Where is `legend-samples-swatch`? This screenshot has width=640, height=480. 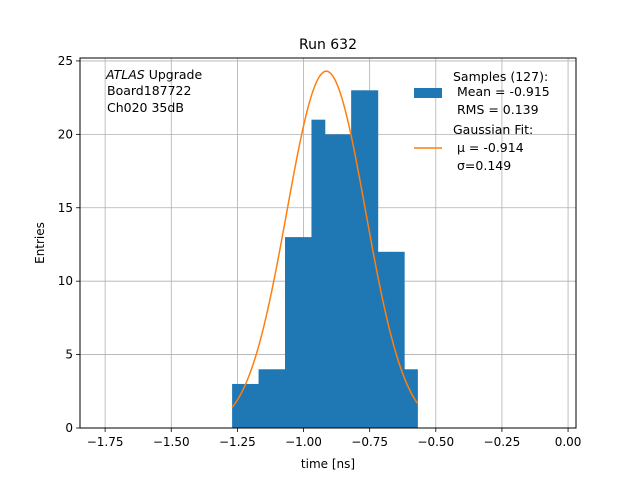
legend-samples-swatch is located at coordinates (428, 93).